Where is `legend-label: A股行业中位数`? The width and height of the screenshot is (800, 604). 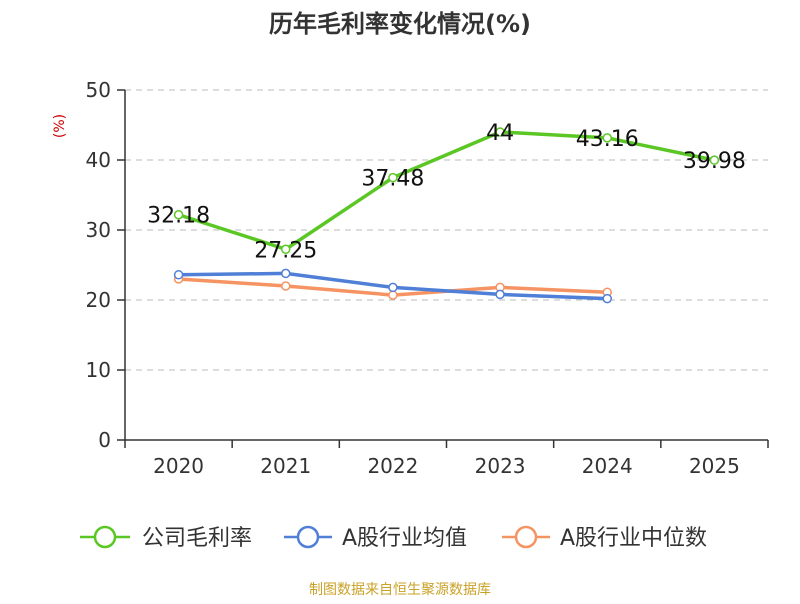
legend-label: A股行业中位数 is located at coordinates (633, 538).